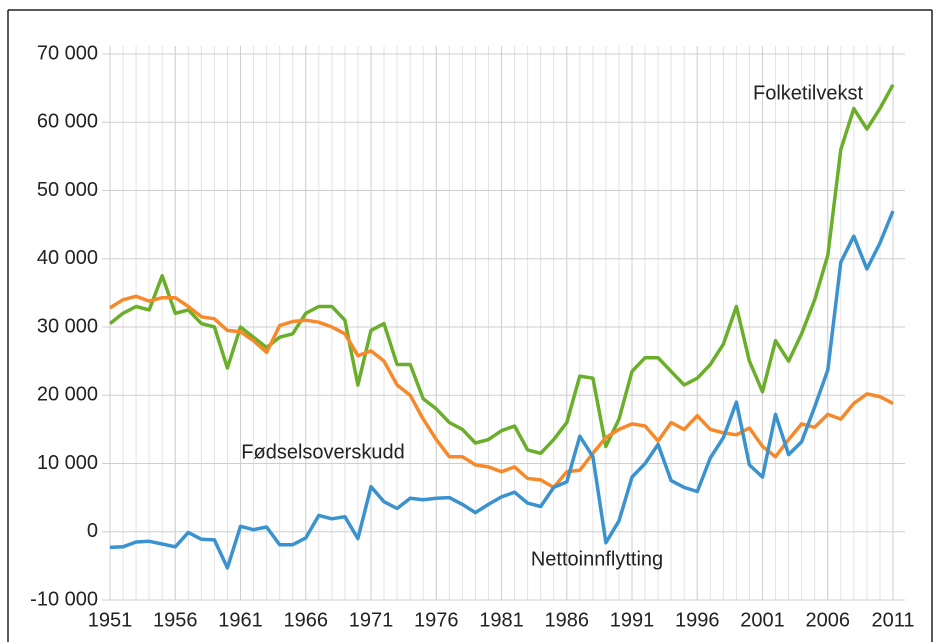 This screenshot has width=939, height=642. What do you see at coordinates (762, 620) in the screenshot?
I see `x-tick-label: 2001` at bounding box center [762, 620].